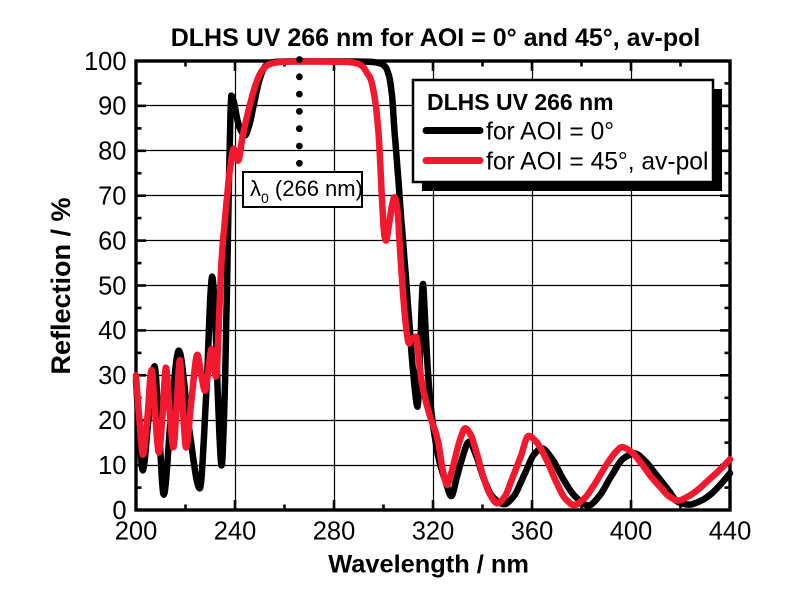 The width and height of the screenshot is (800, 600). What do you see at coordinates (119, 511) in the screenshot?
I see `svg-text: 0` at bounding box center [119, 511].